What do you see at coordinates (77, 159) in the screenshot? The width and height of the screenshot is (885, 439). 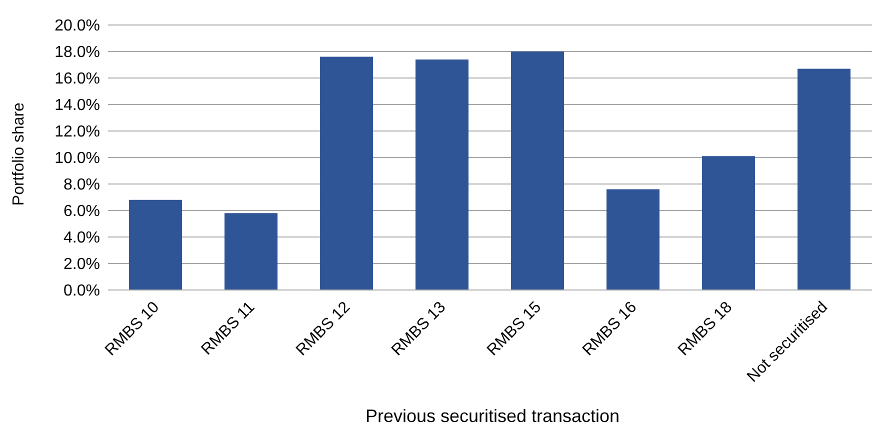 I see `y-tick-label: 10.0%` at bounding box center [77, 159].